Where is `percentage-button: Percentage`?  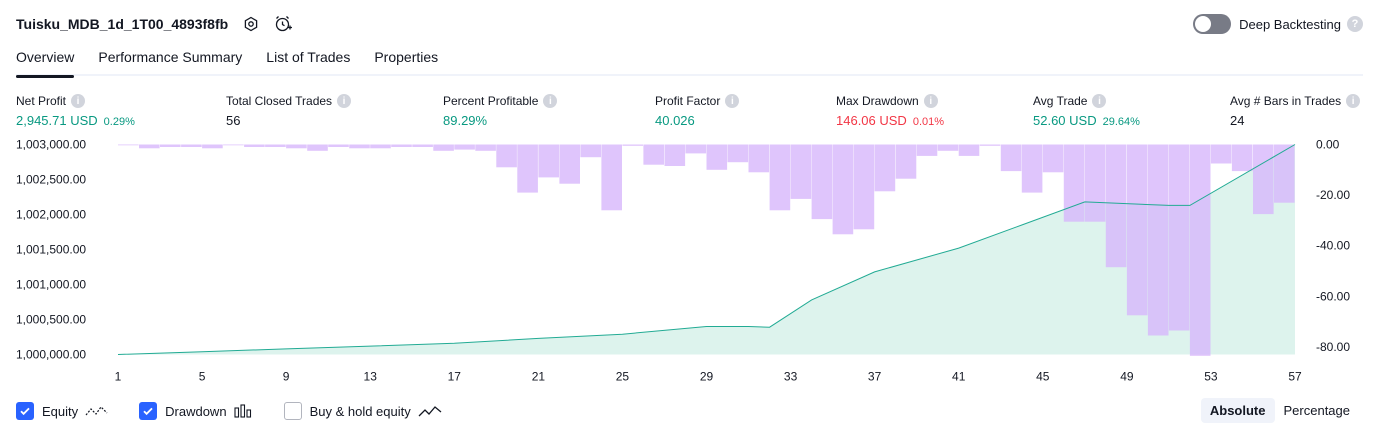
percentage-button: Percentage is located at coordinates (1317, 410).